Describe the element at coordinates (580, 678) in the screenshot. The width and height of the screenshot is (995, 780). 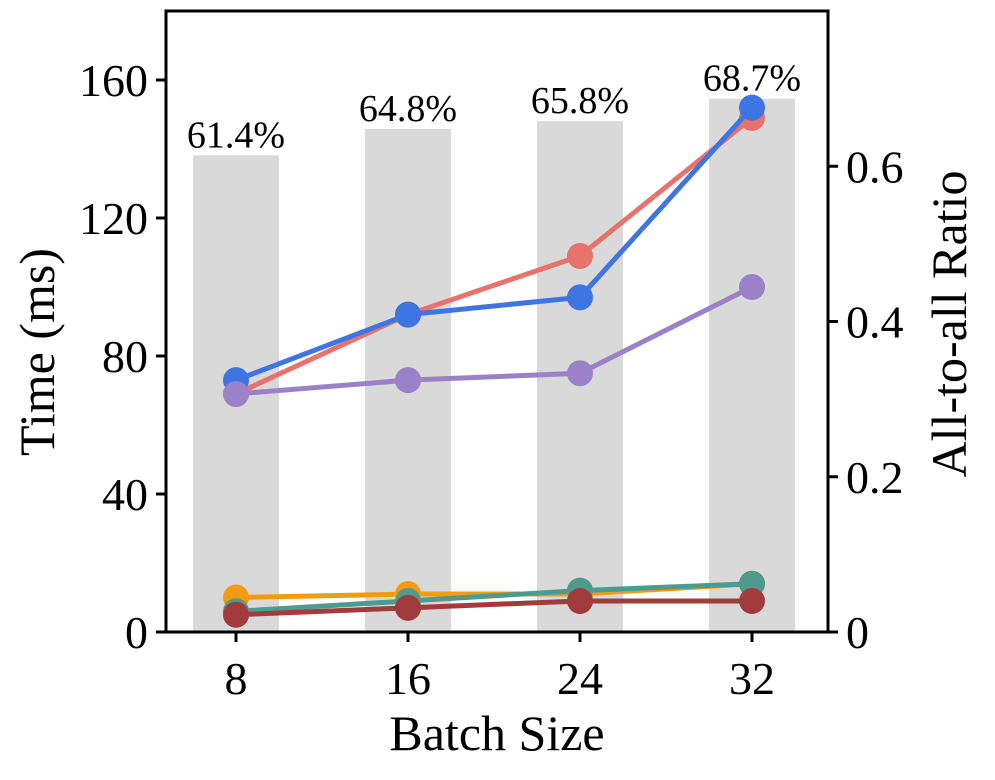
I see `x-tick-label: 24` at that location.